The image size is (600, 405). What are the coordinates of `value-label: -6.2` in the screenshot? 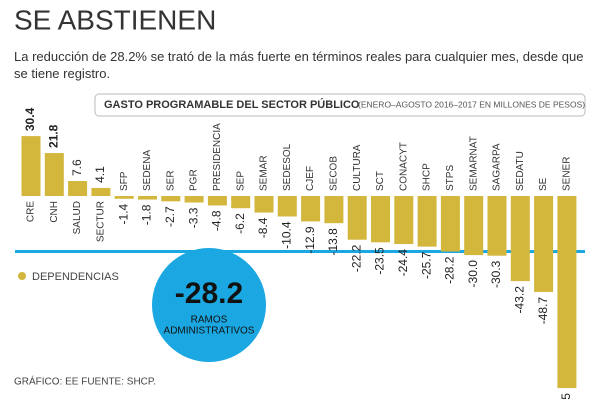 It's located at (240, 223).